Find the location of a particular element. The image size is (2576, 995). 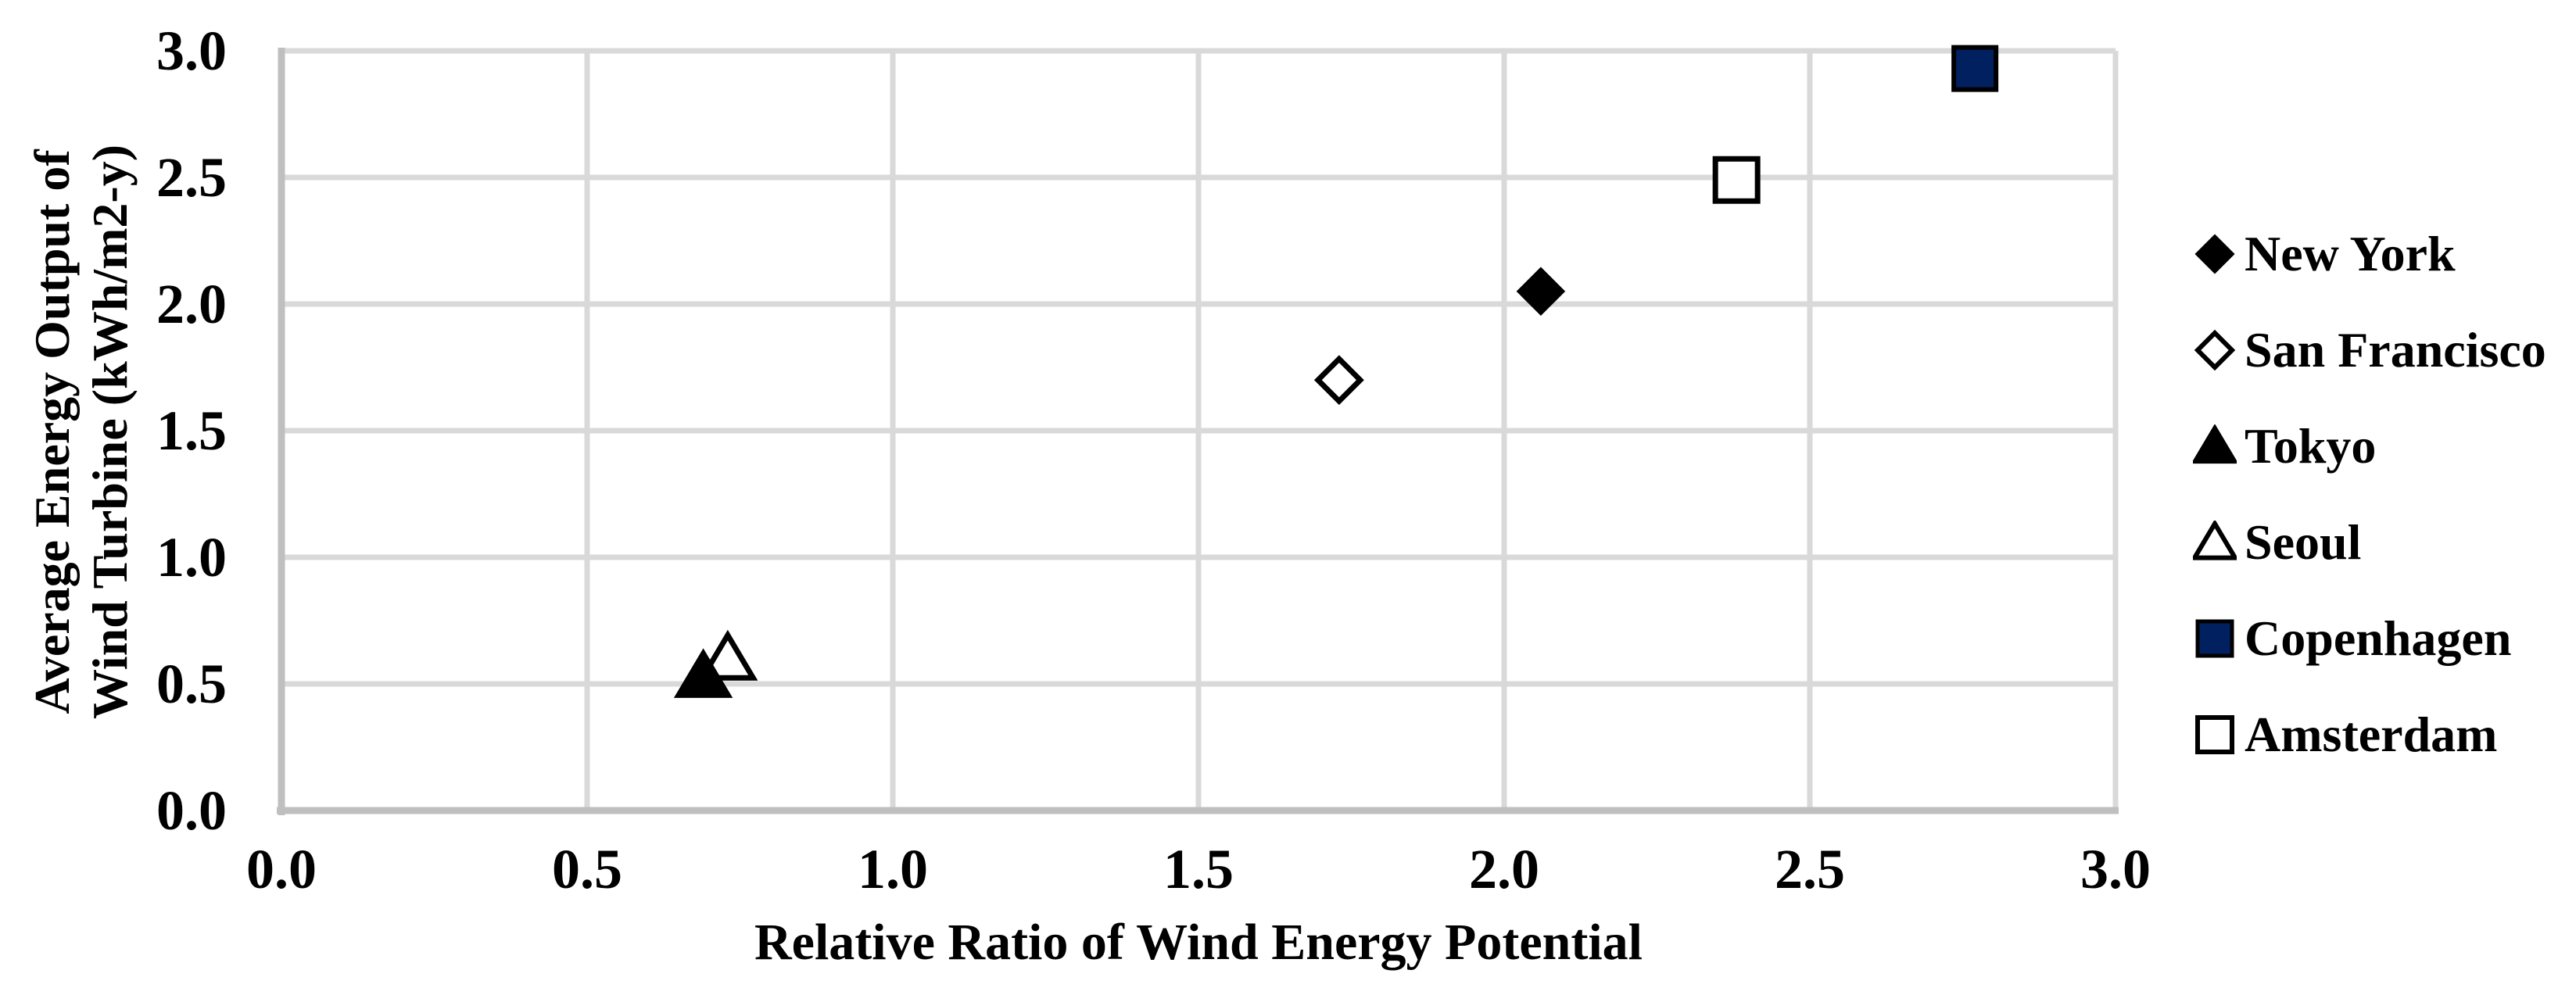

san-francisco-marker-icon is located at coordinates (2215, 350).